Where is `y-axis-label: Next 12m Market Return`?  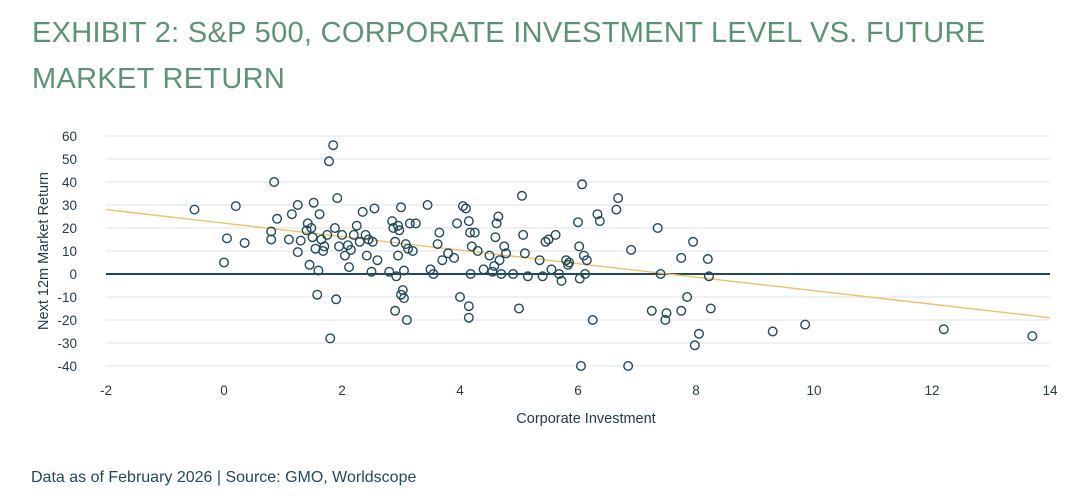
y-axis-label: Next 12m Market Return is located at coordinates (44, 251).